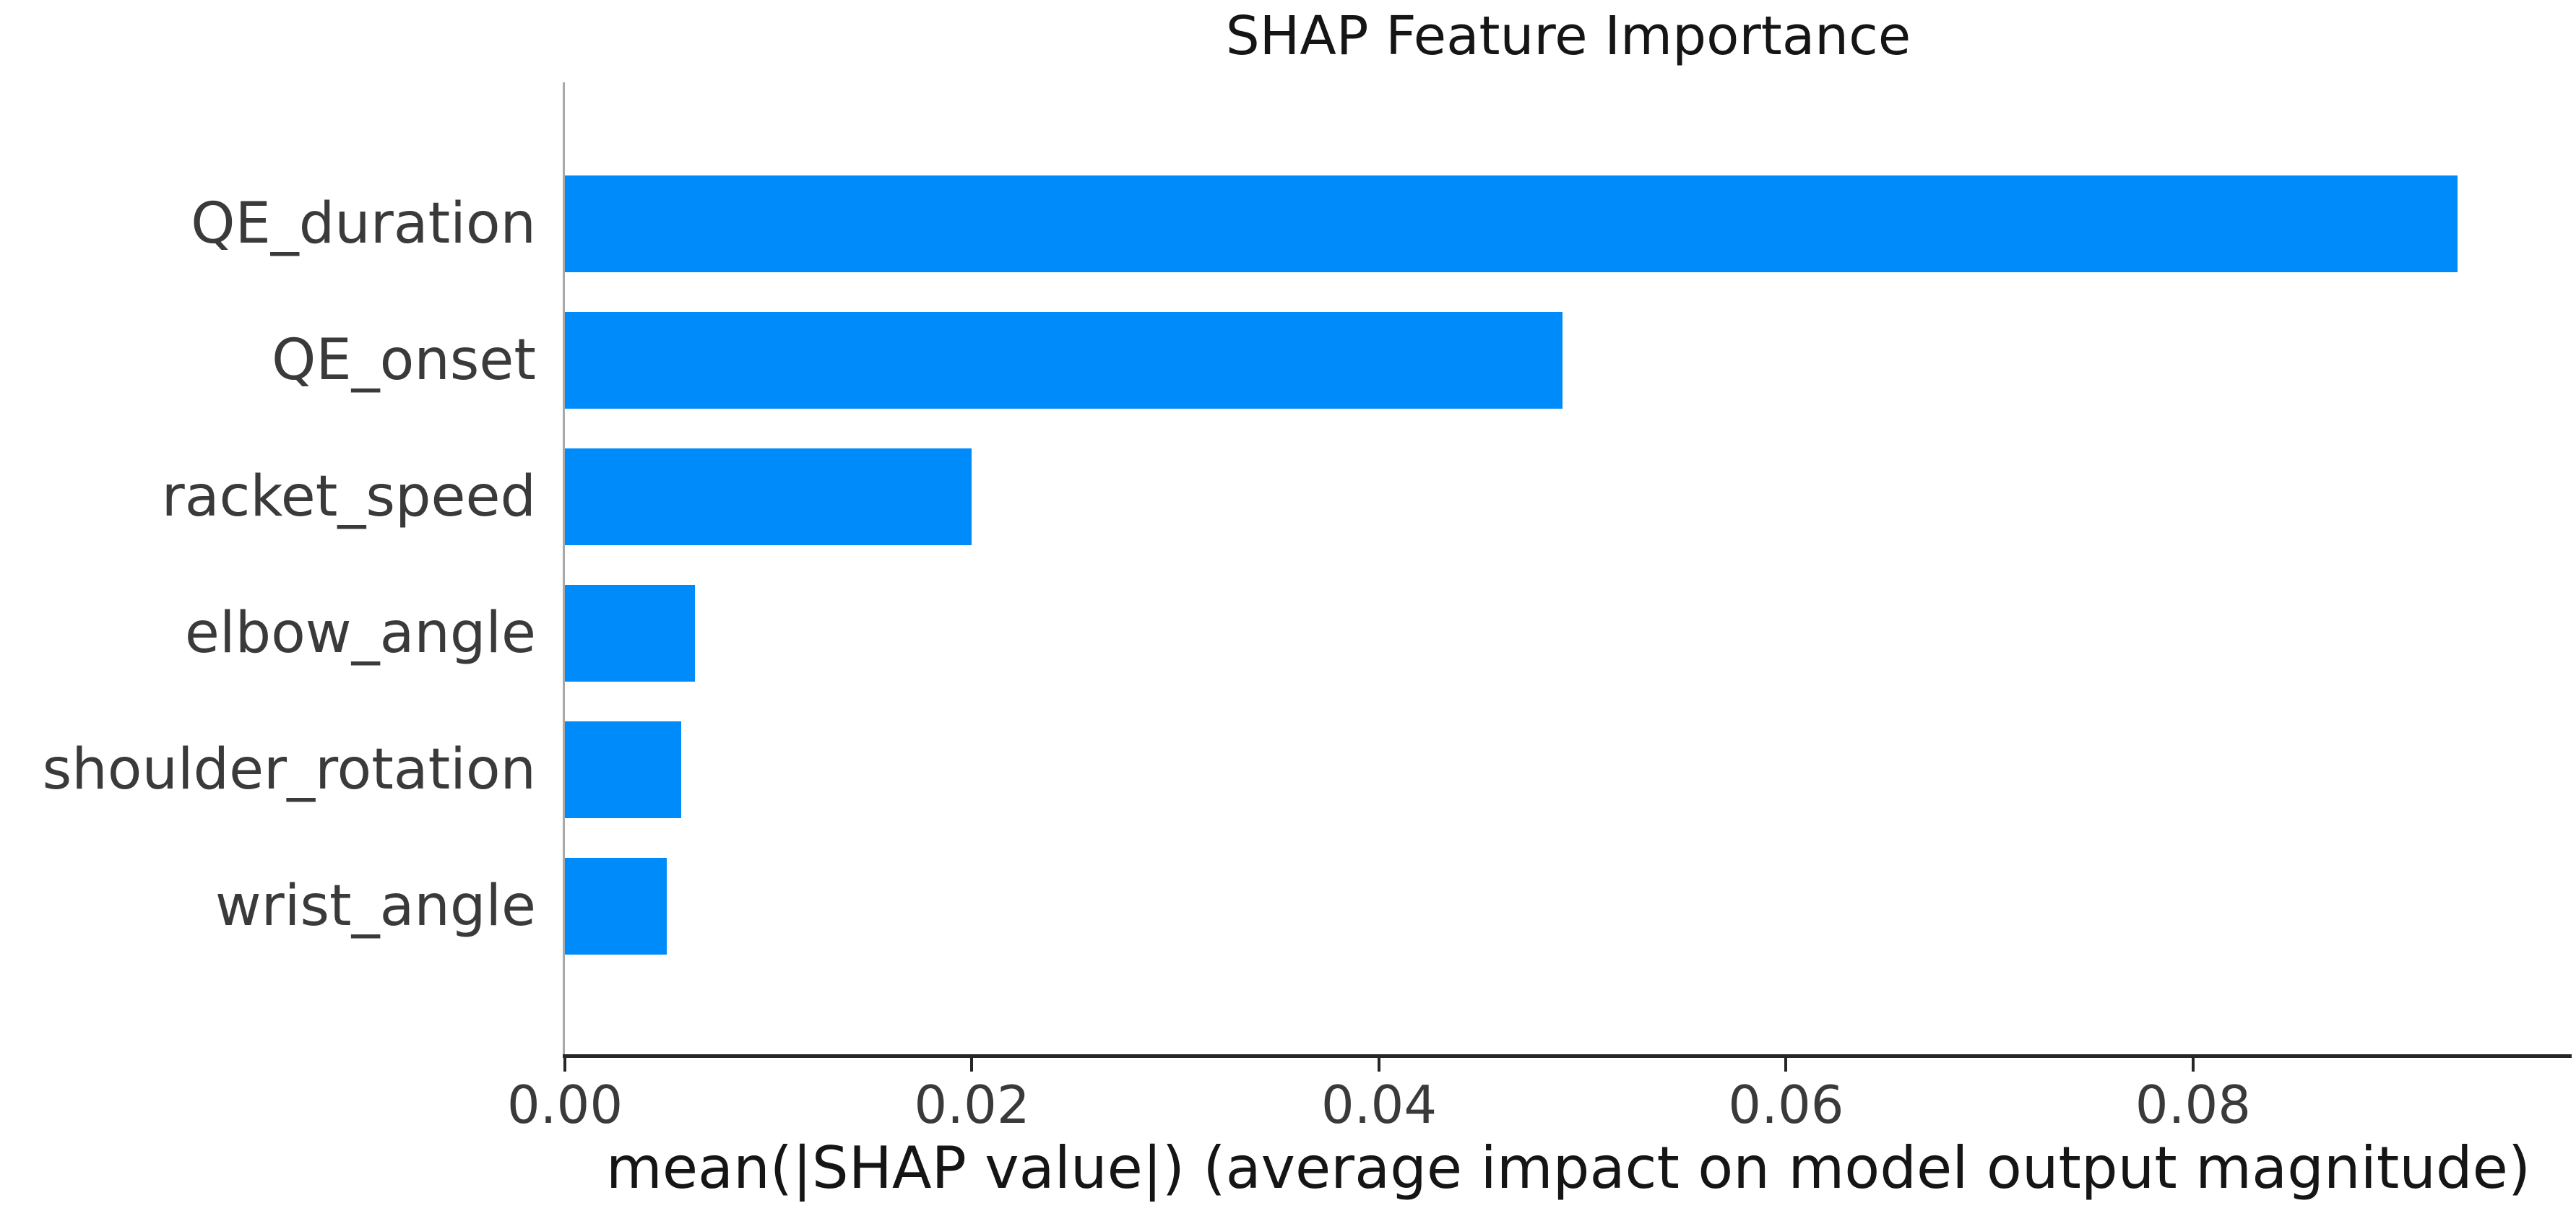 The height and width of the screenshot is (1229, 2576). I want to click on bar-elbow_angle, so click(631, 634).